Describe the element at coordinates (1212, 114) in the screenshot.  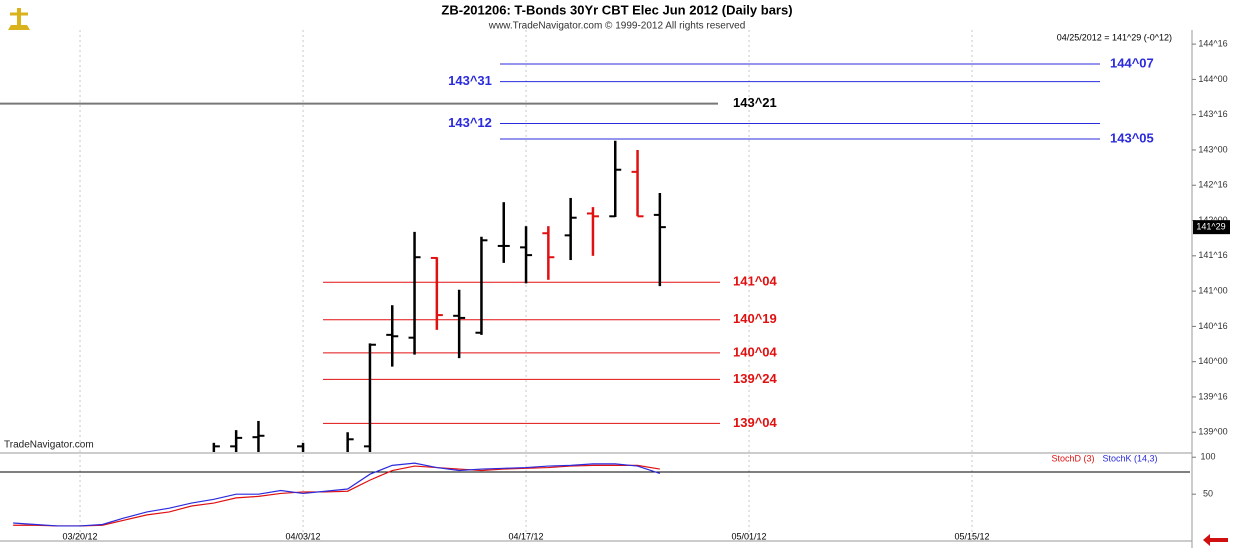
I see `y-tick-label: 143^16` at that location.